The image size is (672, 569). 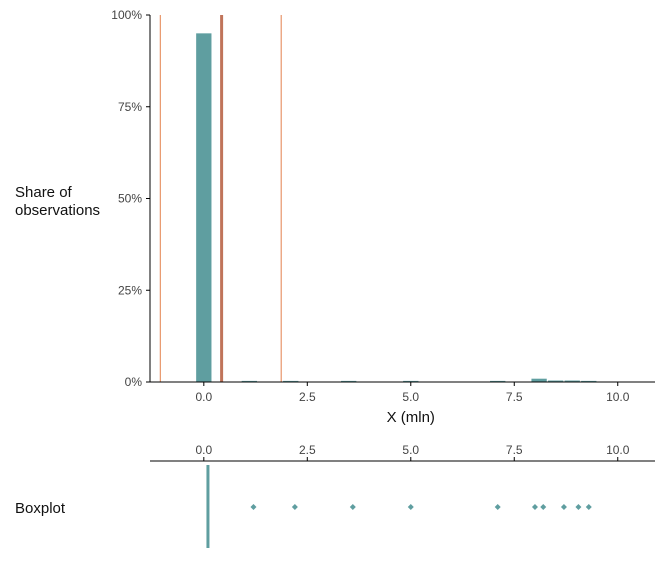 I want to click on x-tick-label: 10.0, so click(x=618, y=397).